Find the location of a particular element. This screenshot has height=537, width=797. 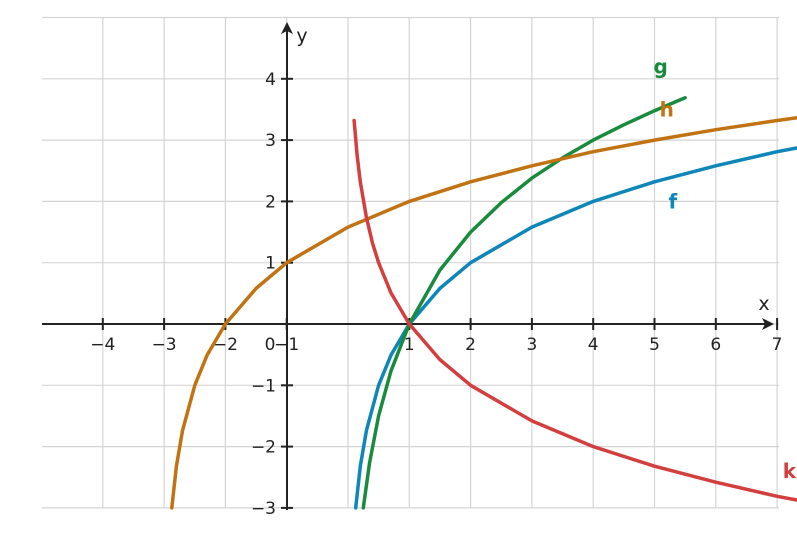

y-tick-label: −1 is located at coordinates (263, 386).